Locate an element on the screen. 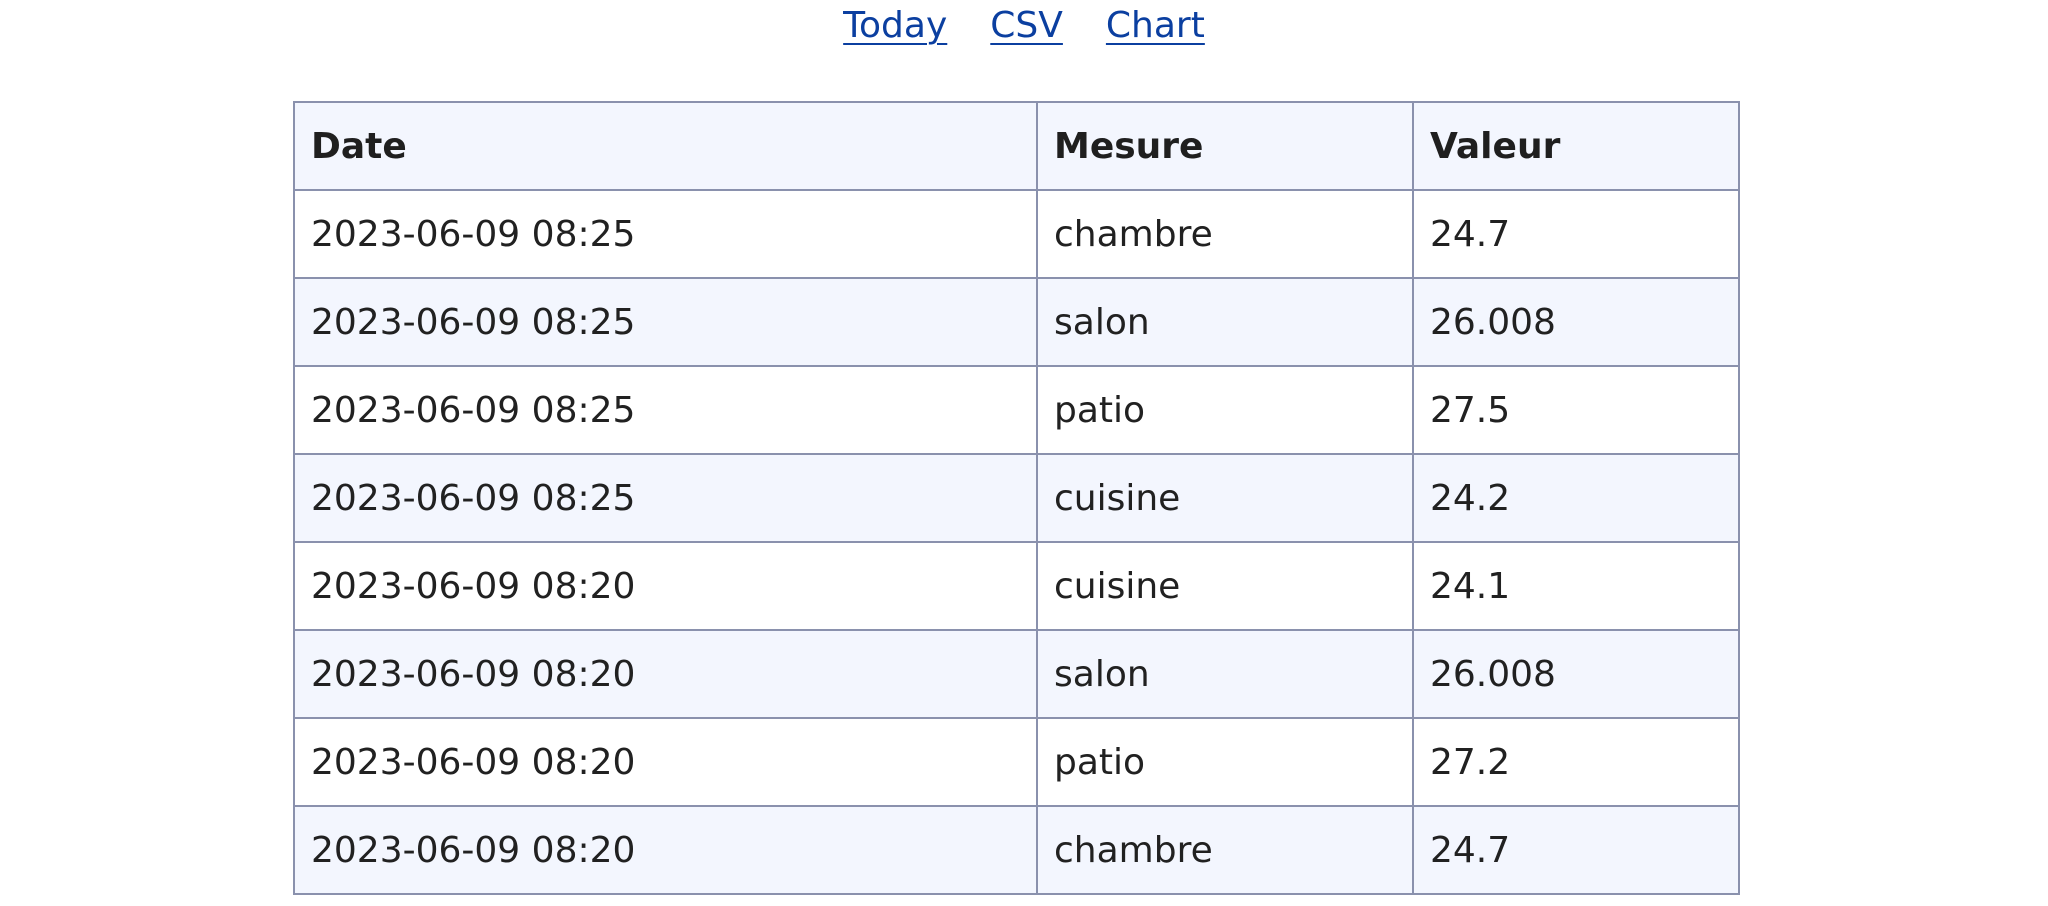 The height and width of the screenshot is (906, 2048). table-row: 2023-06-09 08:25 salon 26.008 is located at coordinates (1016, 322).